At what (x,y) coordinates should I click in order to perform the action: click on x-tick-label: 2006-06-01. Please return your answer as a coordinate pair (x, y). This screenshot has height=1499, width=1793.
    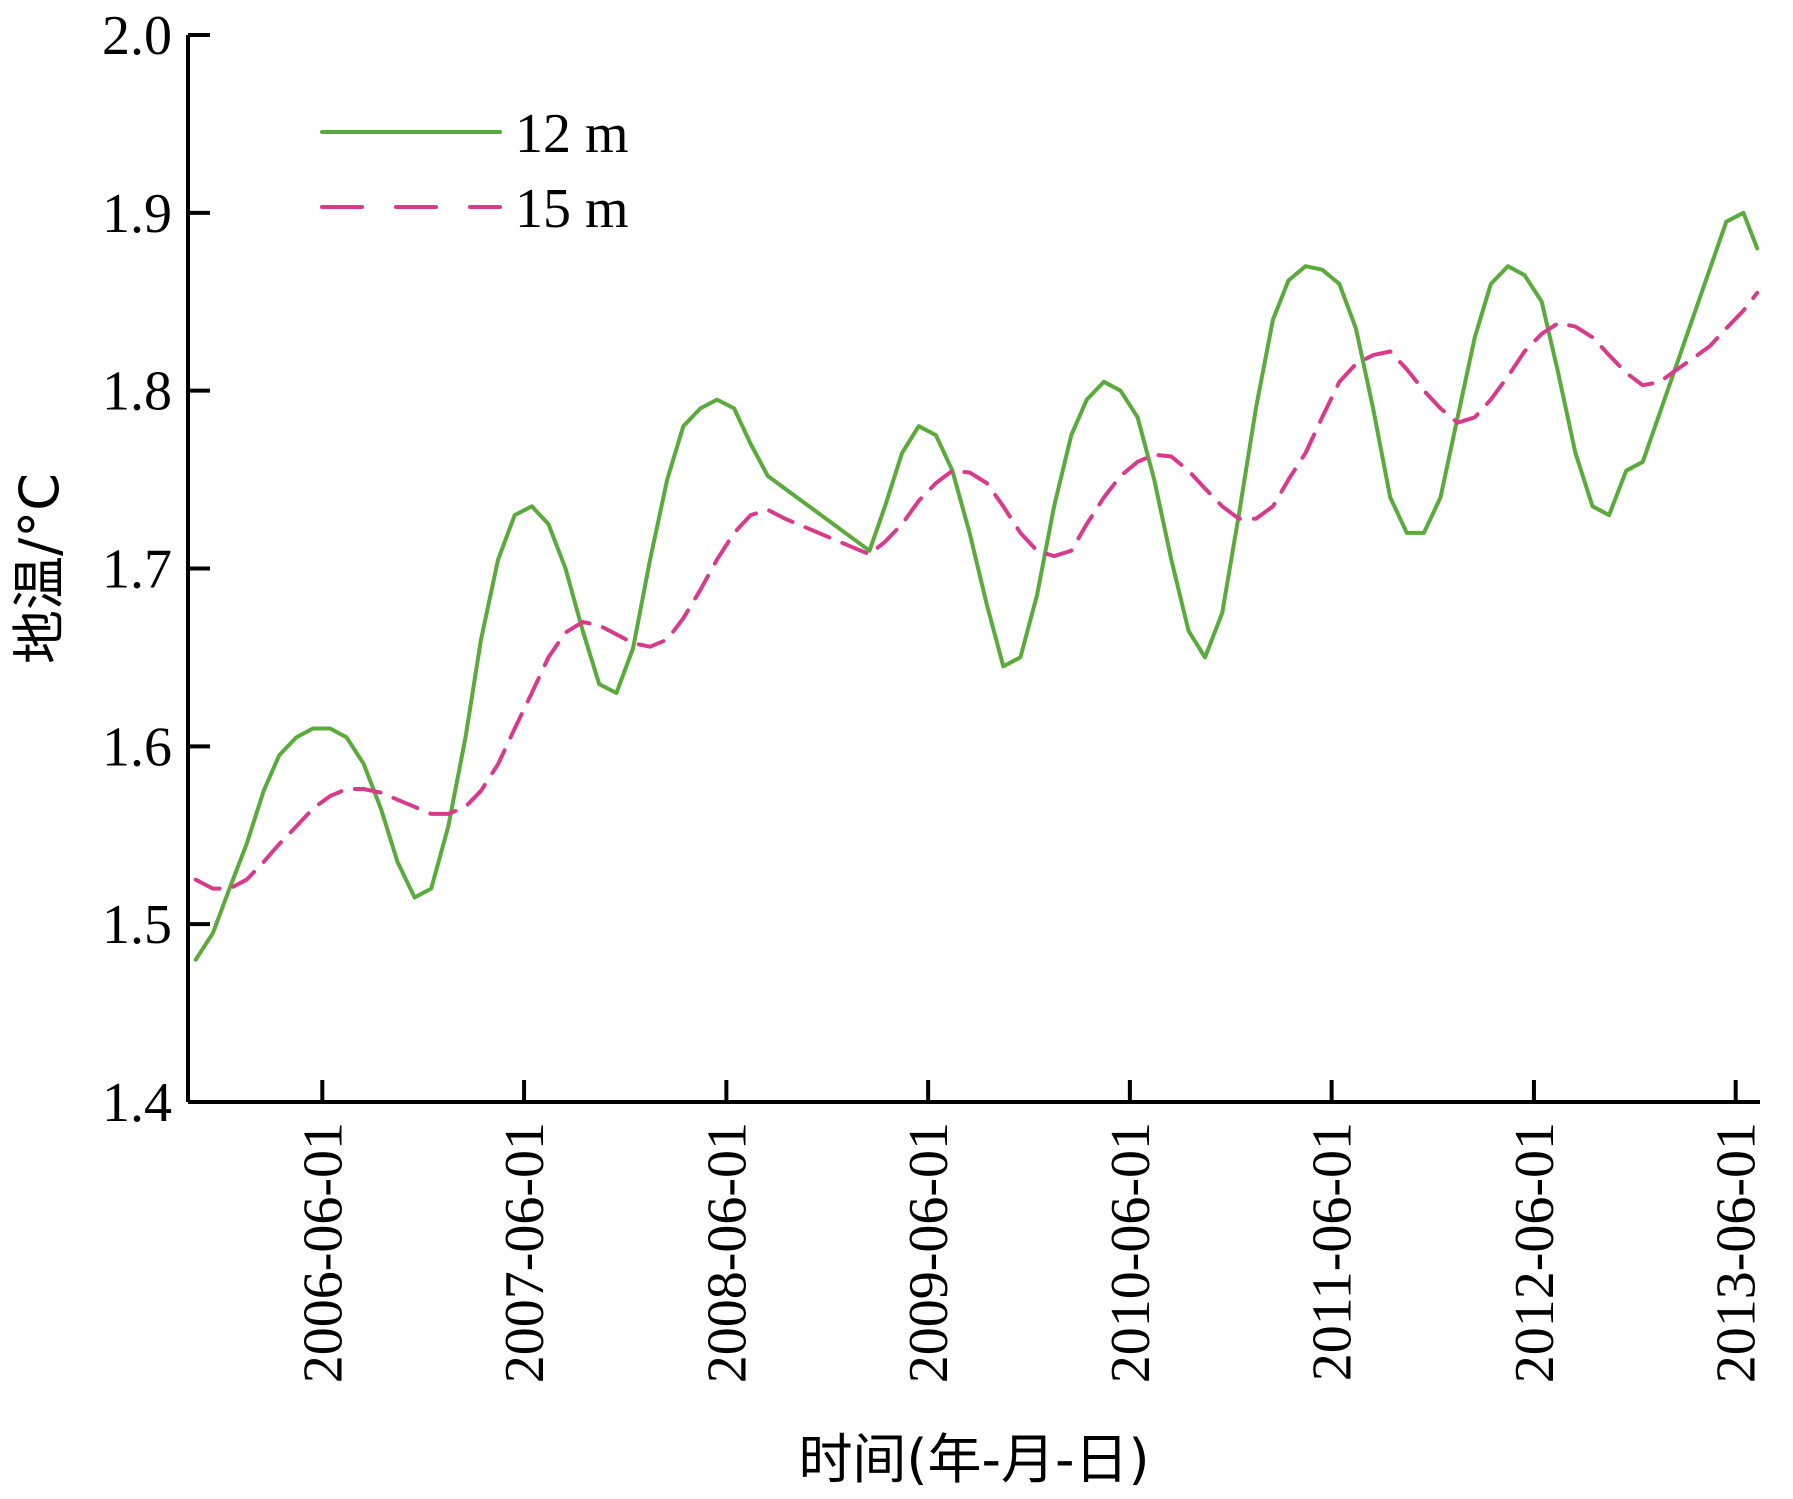
    Looking at the image, I should click on (323, 1252).